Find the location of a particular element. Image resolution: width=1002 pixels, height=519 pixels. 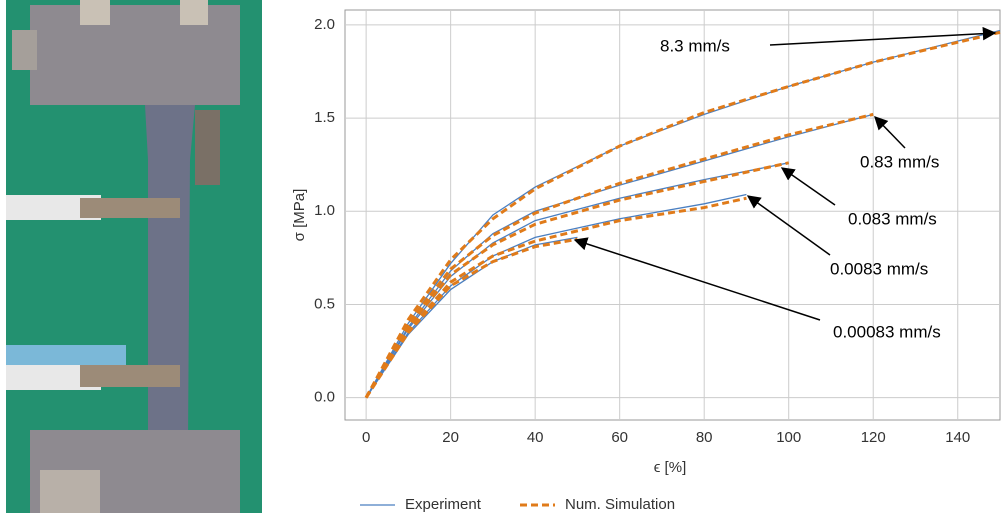

x-tick-label: 100 is located at coordinates (788, 437).